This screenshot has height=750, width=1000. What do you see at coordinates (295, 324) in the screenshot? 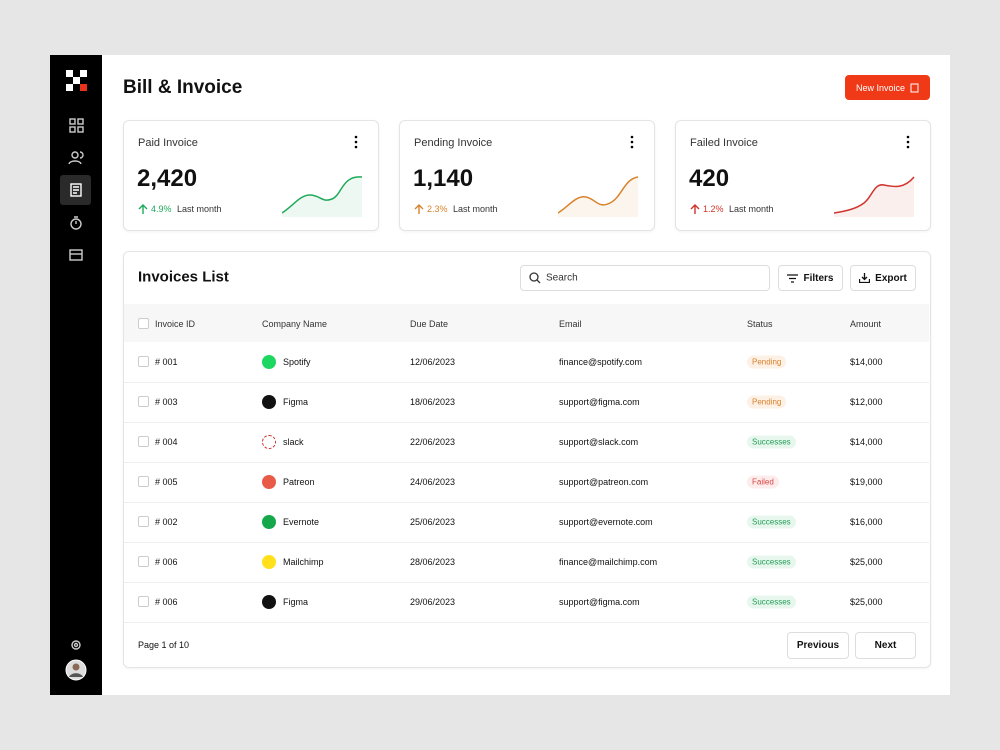
I see `column-header: Company Name` at bounding box center [295, 324].